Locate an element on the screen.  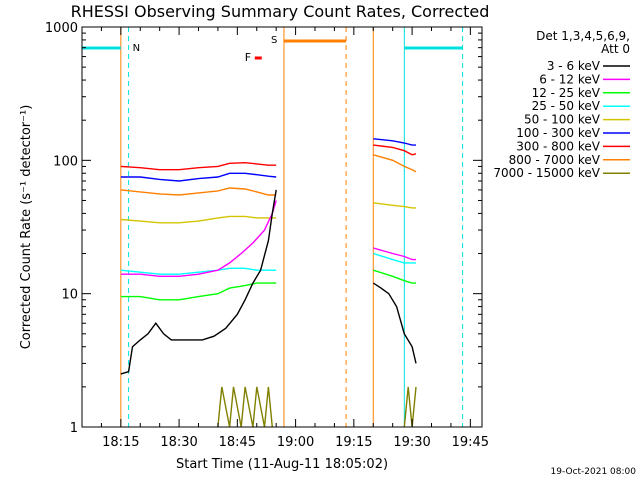
legend-header-line-2: Att 0 is located at coordinates (615, 49).